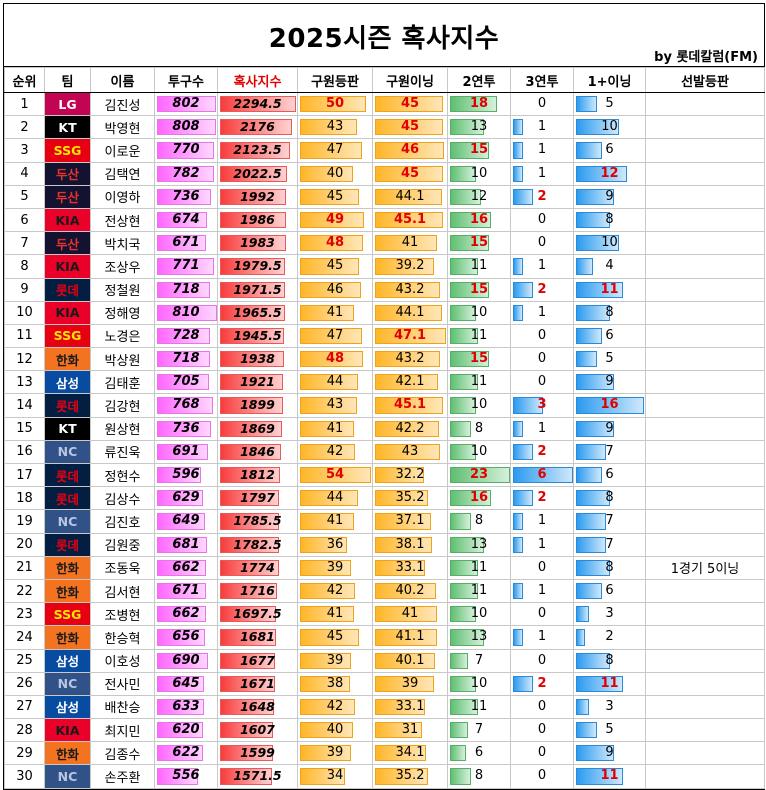 The width and height of the screenshot is (766, 790). I want to click on two-day-cell: 7, so click(479, 730).